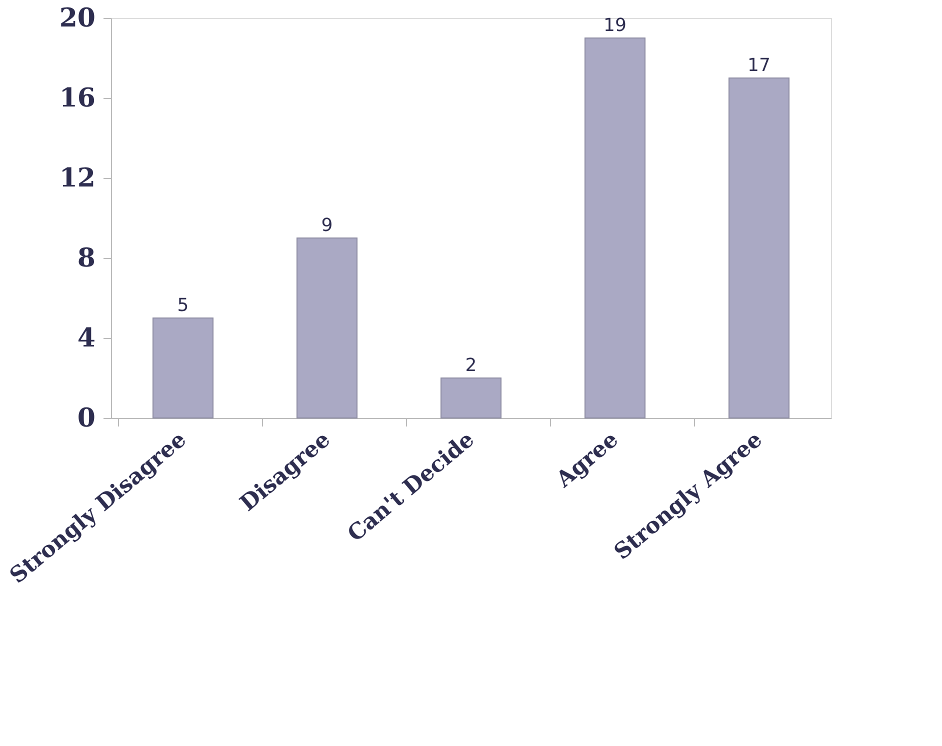  What do you see at coordinates (77, 99) in the screenshot?
I see `y-tick-label: 16` at bounding box center [77, 99].